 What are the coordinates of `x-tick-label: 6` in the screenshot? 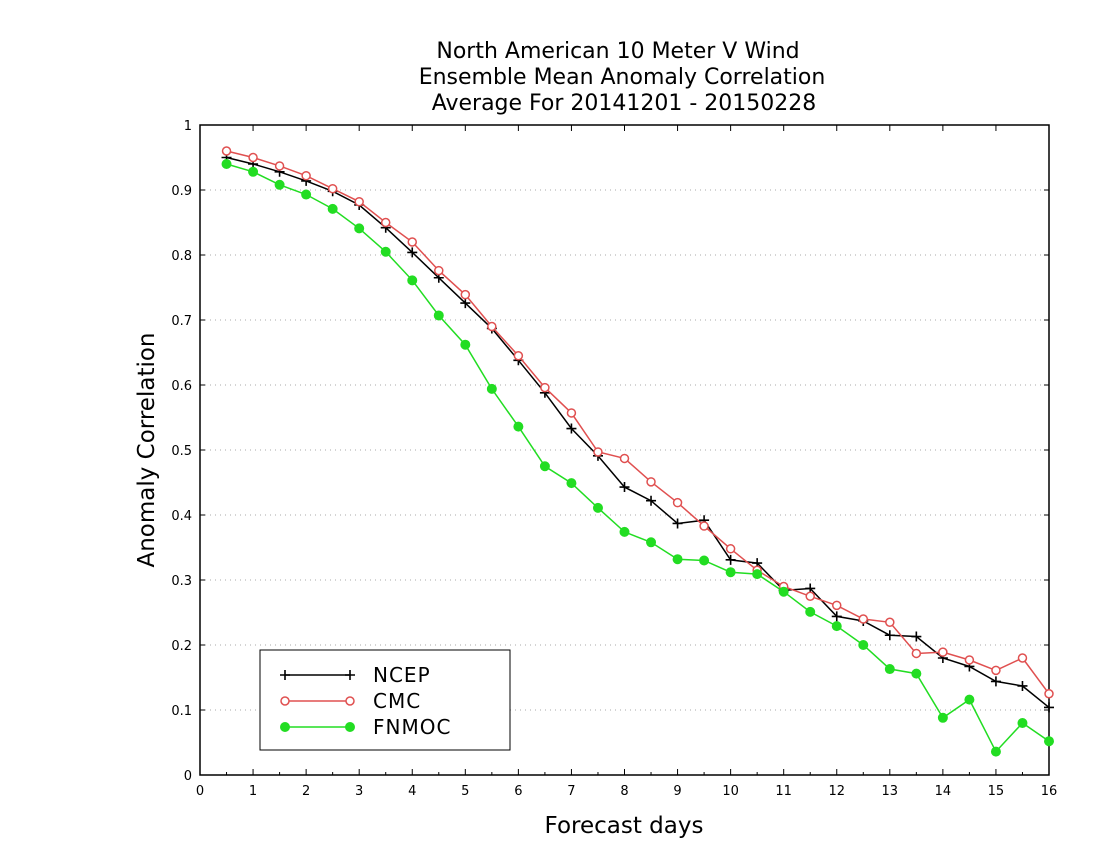 It's located at (518, 791).